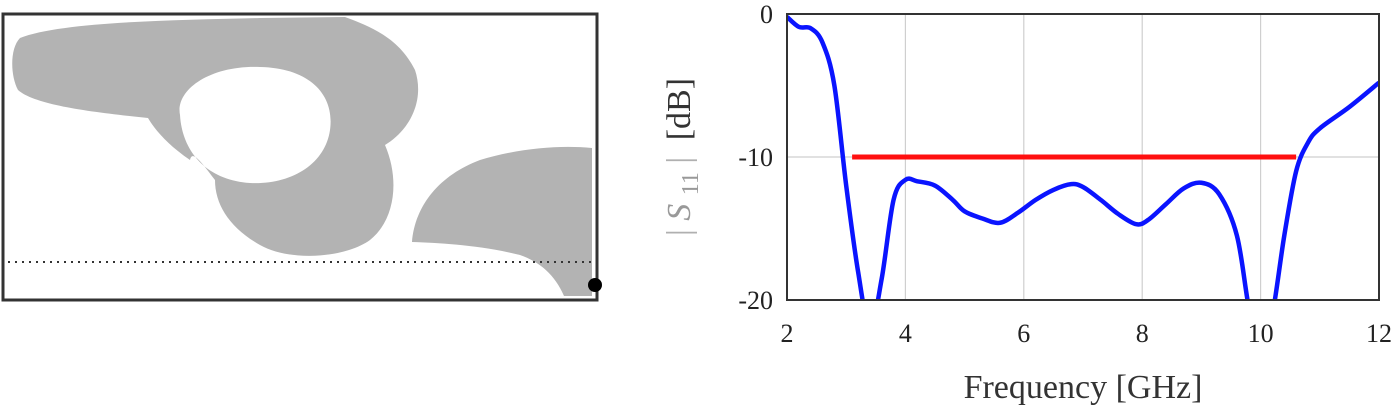 This screenshot has width=1397, height=409. Describe the element at coordinates (679, 160) in the screenshot. I see `y-label-bar-right: |` at that location.